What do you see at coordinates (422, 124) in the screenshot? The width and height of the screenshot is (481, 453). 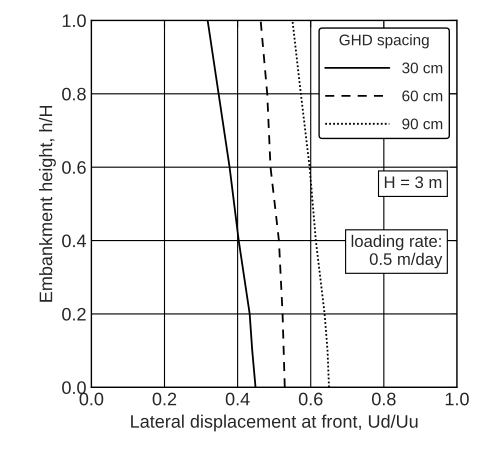 I see `legend-label: 90 cm` at bounding box center [422, 124].